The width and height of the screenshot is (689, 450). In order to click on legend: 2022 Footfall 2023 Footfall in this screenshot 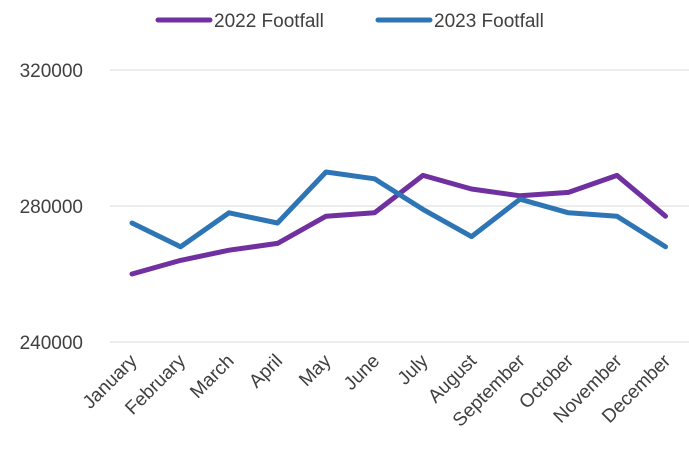, I will do `click(349, 21)`.